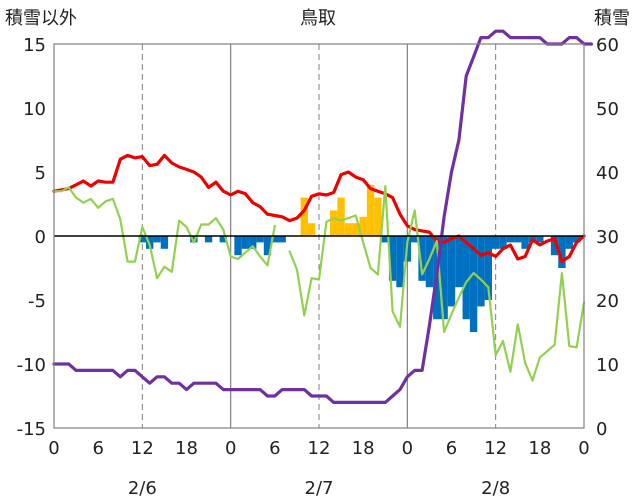  Describe the element at coordinates (34, 109) in the screenshot. I see `left-y-tick-label: 10` at that location.